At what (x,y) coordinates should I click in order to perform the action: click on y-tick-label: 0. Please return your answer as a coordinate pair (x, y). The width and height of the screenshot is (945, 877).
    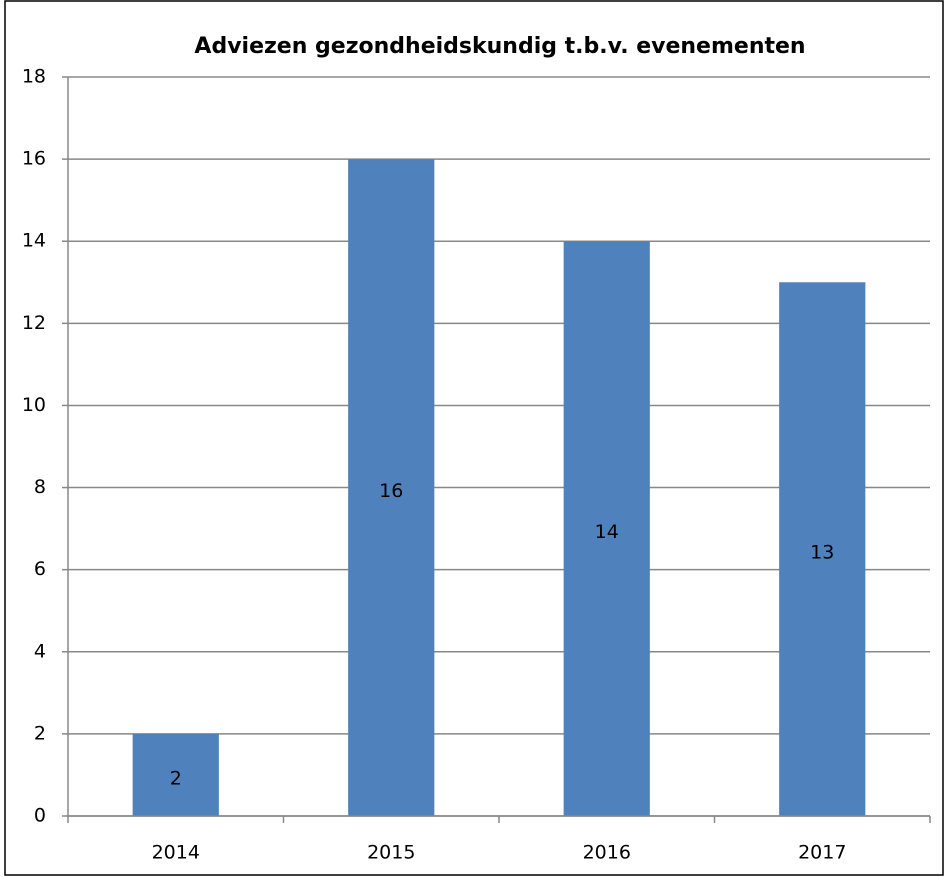
    Looking at the image, I should click on (40, 816).